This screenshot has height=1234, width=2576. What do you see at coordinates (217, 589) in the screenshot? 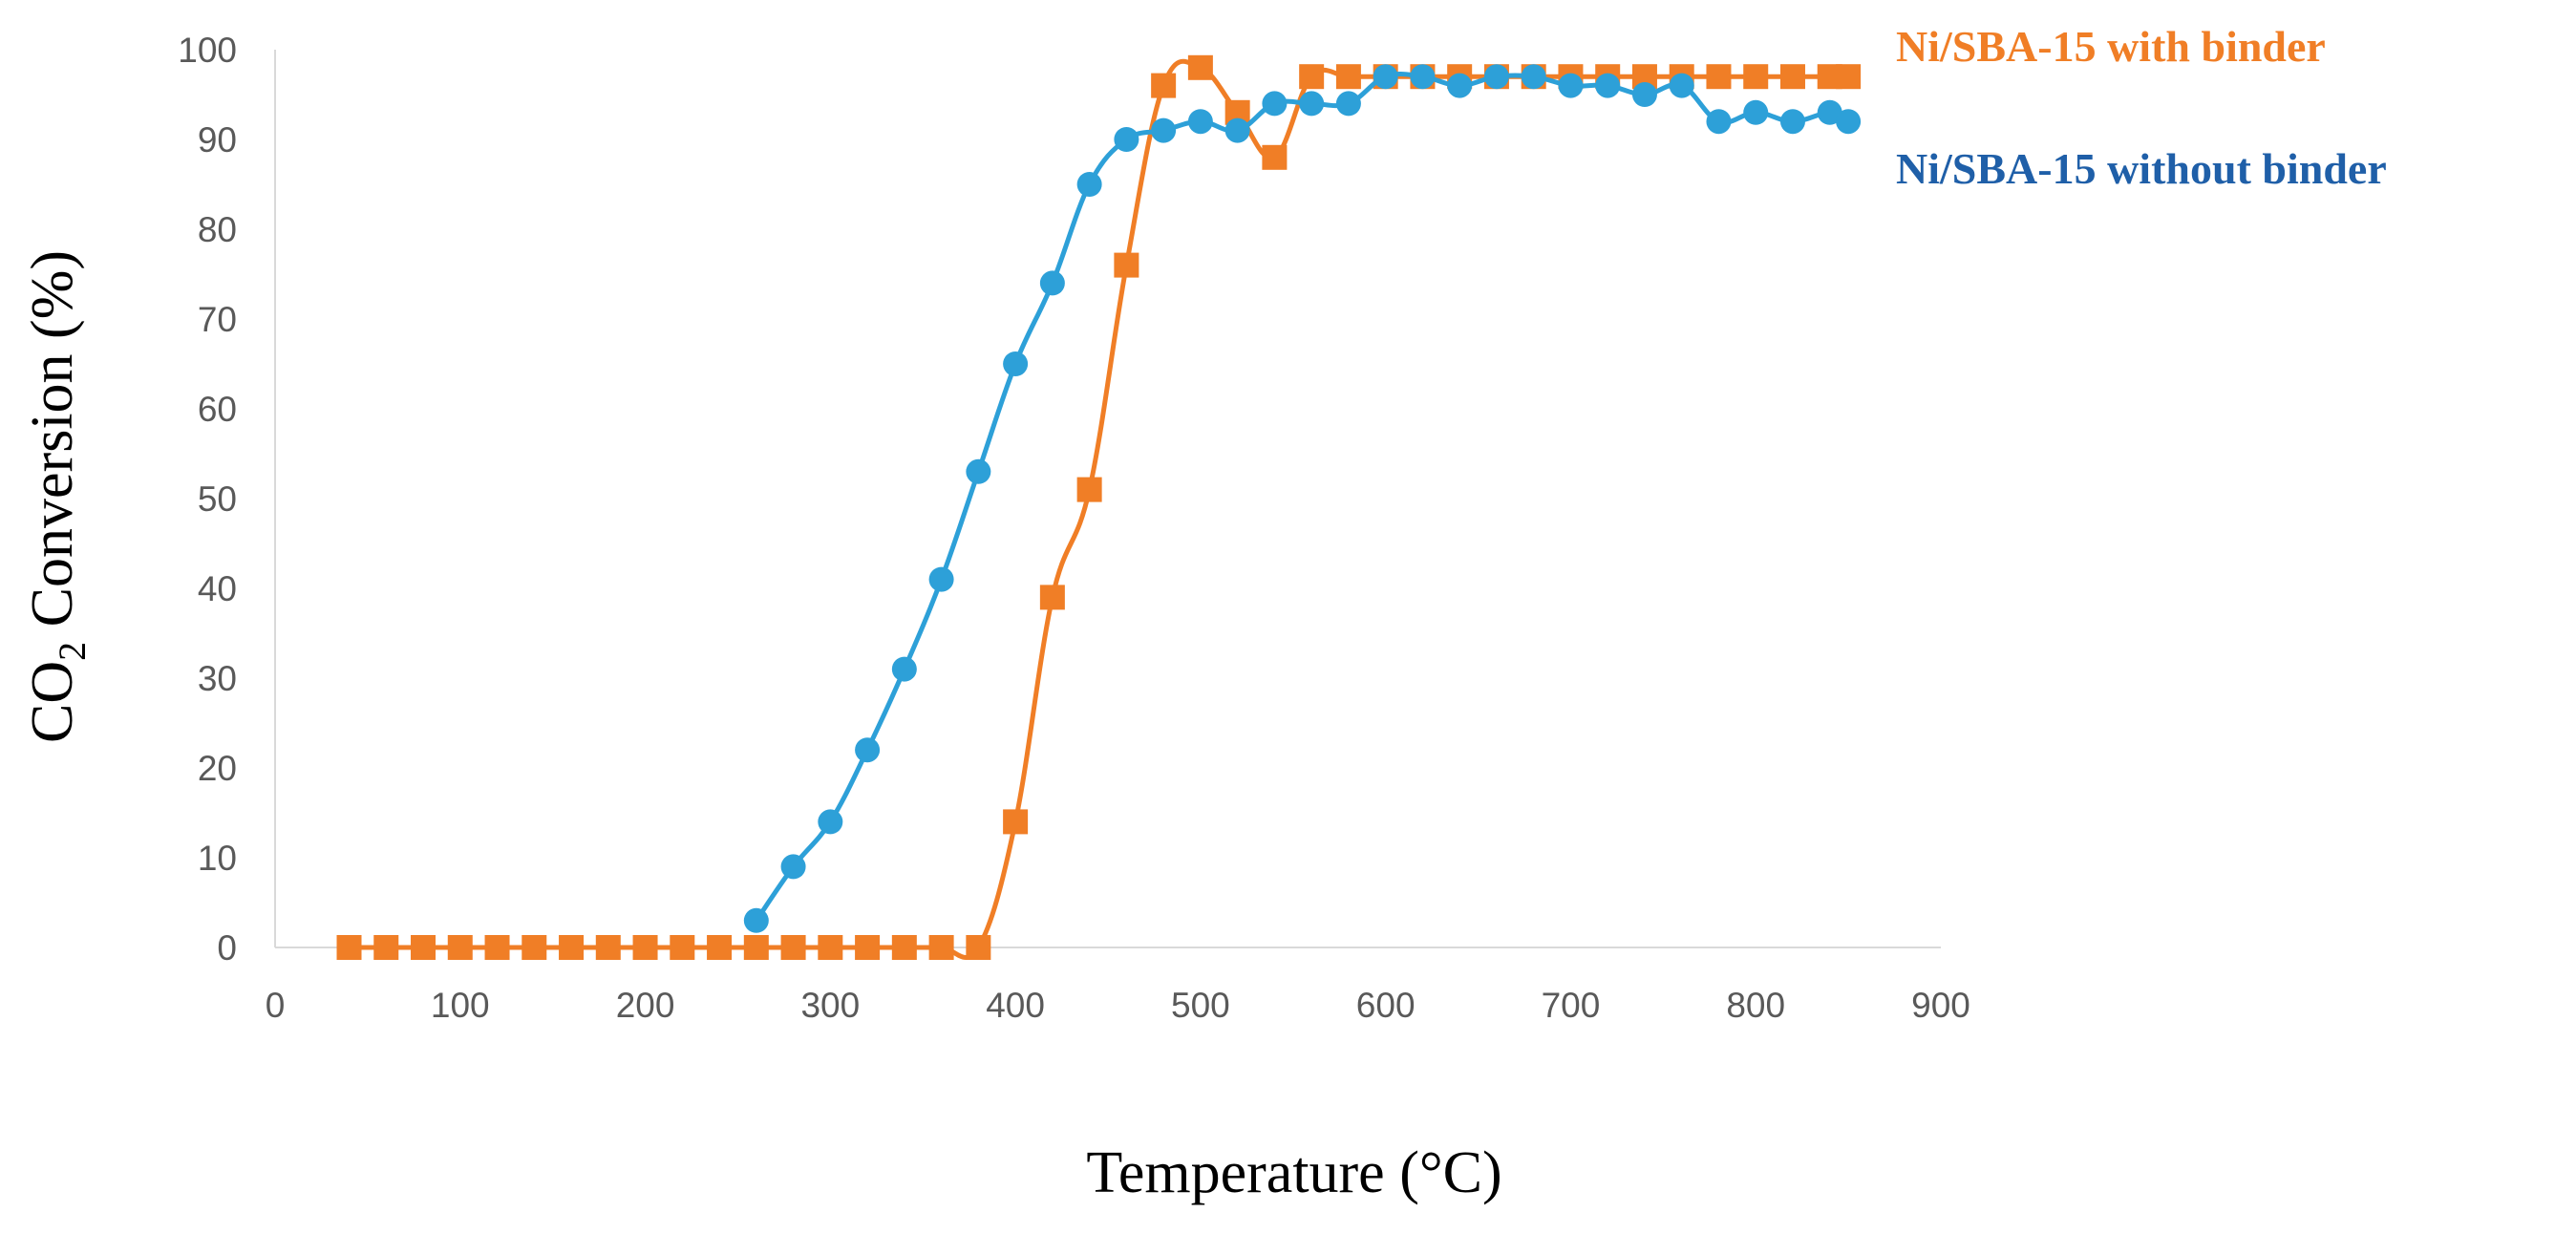
I see `y-tick-label: 40` at bounding box center [217, 589].